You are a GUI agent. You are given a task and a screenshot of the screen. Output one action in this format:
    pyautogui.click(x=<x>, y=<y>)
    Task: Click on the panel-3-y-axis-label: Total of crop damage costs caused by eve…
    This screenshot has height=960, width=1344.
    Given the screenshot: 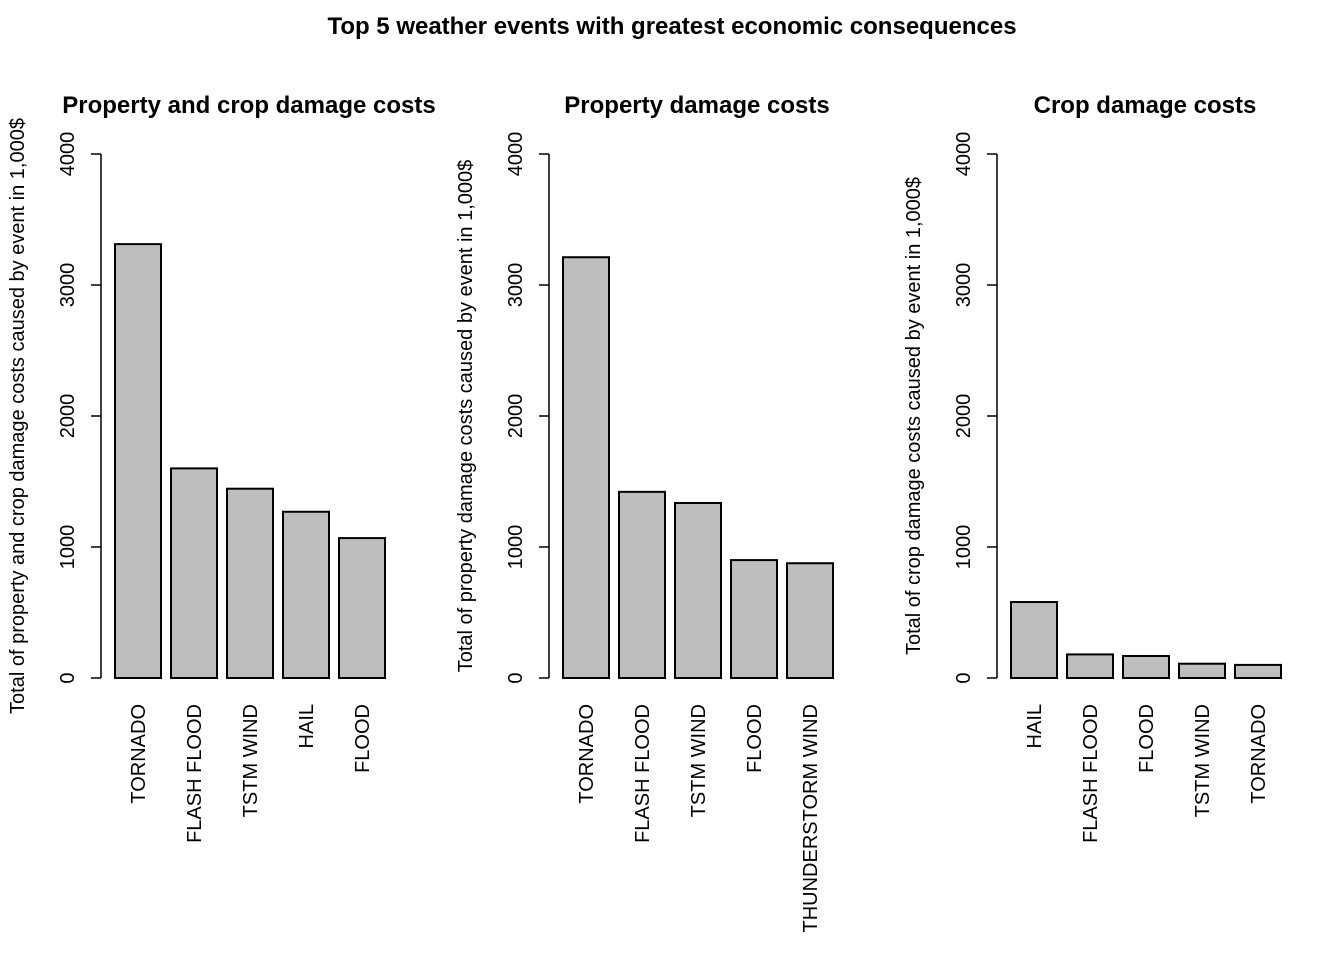 What is the action you would take?
    pyautogui.click(x=914, y=416)
    